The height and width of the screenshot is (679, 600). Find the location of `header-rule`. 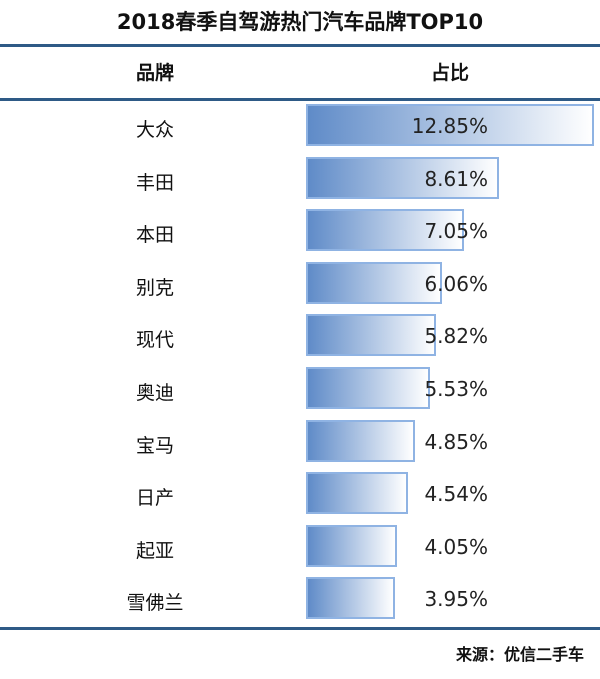

header-rule is located at coordinates (300, 99).